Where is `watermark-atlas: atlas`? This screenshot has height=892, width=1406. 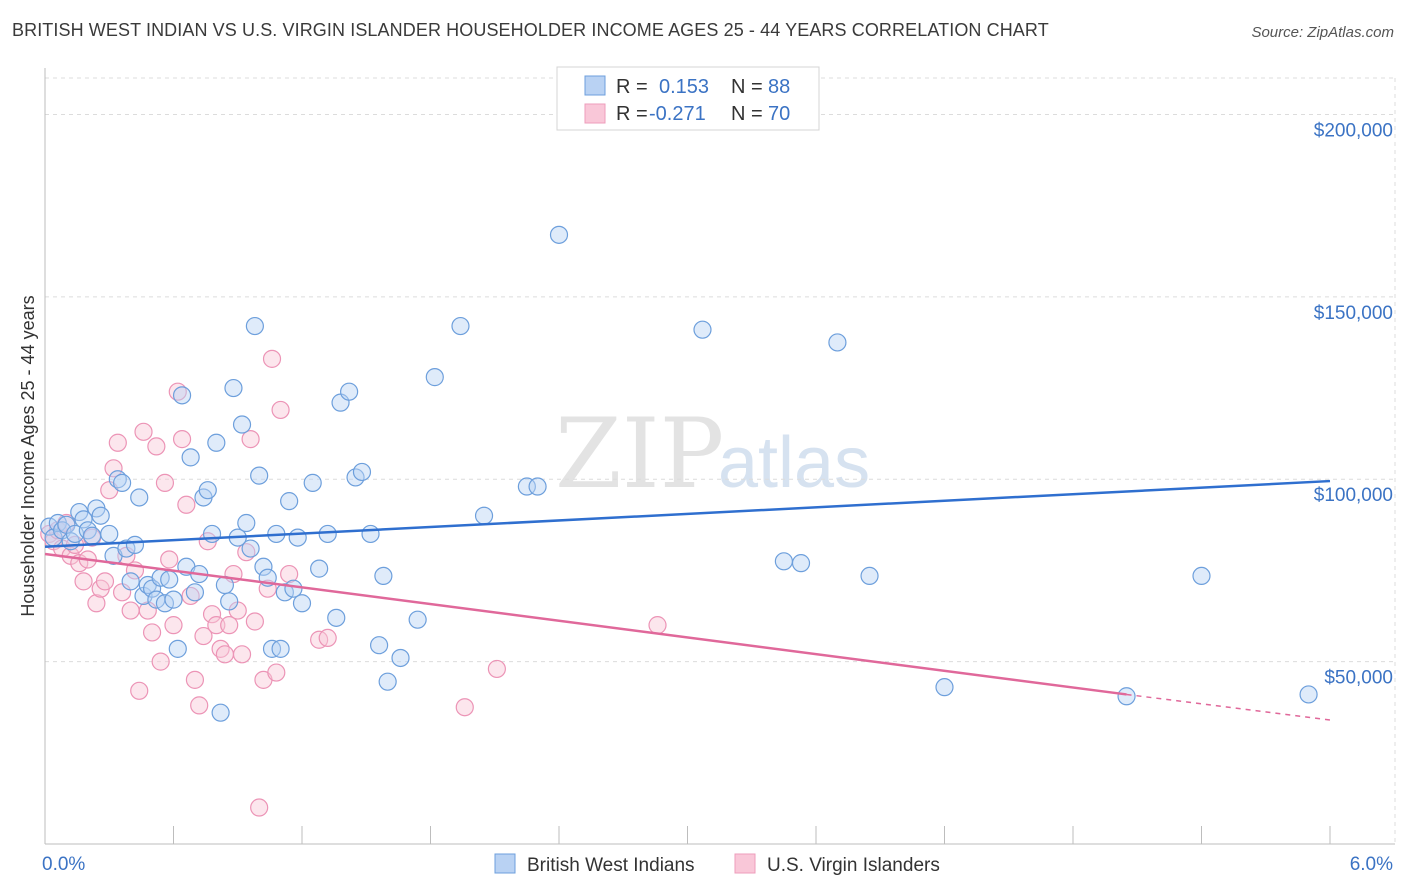
watermark-atlas: atlas is located at coordinates (794, 463).